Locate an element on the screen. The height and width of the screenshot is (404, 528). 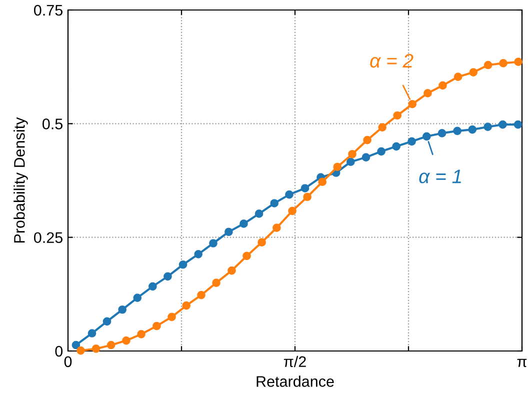
series-label: α = 2 is located at coordinates (392, 61).